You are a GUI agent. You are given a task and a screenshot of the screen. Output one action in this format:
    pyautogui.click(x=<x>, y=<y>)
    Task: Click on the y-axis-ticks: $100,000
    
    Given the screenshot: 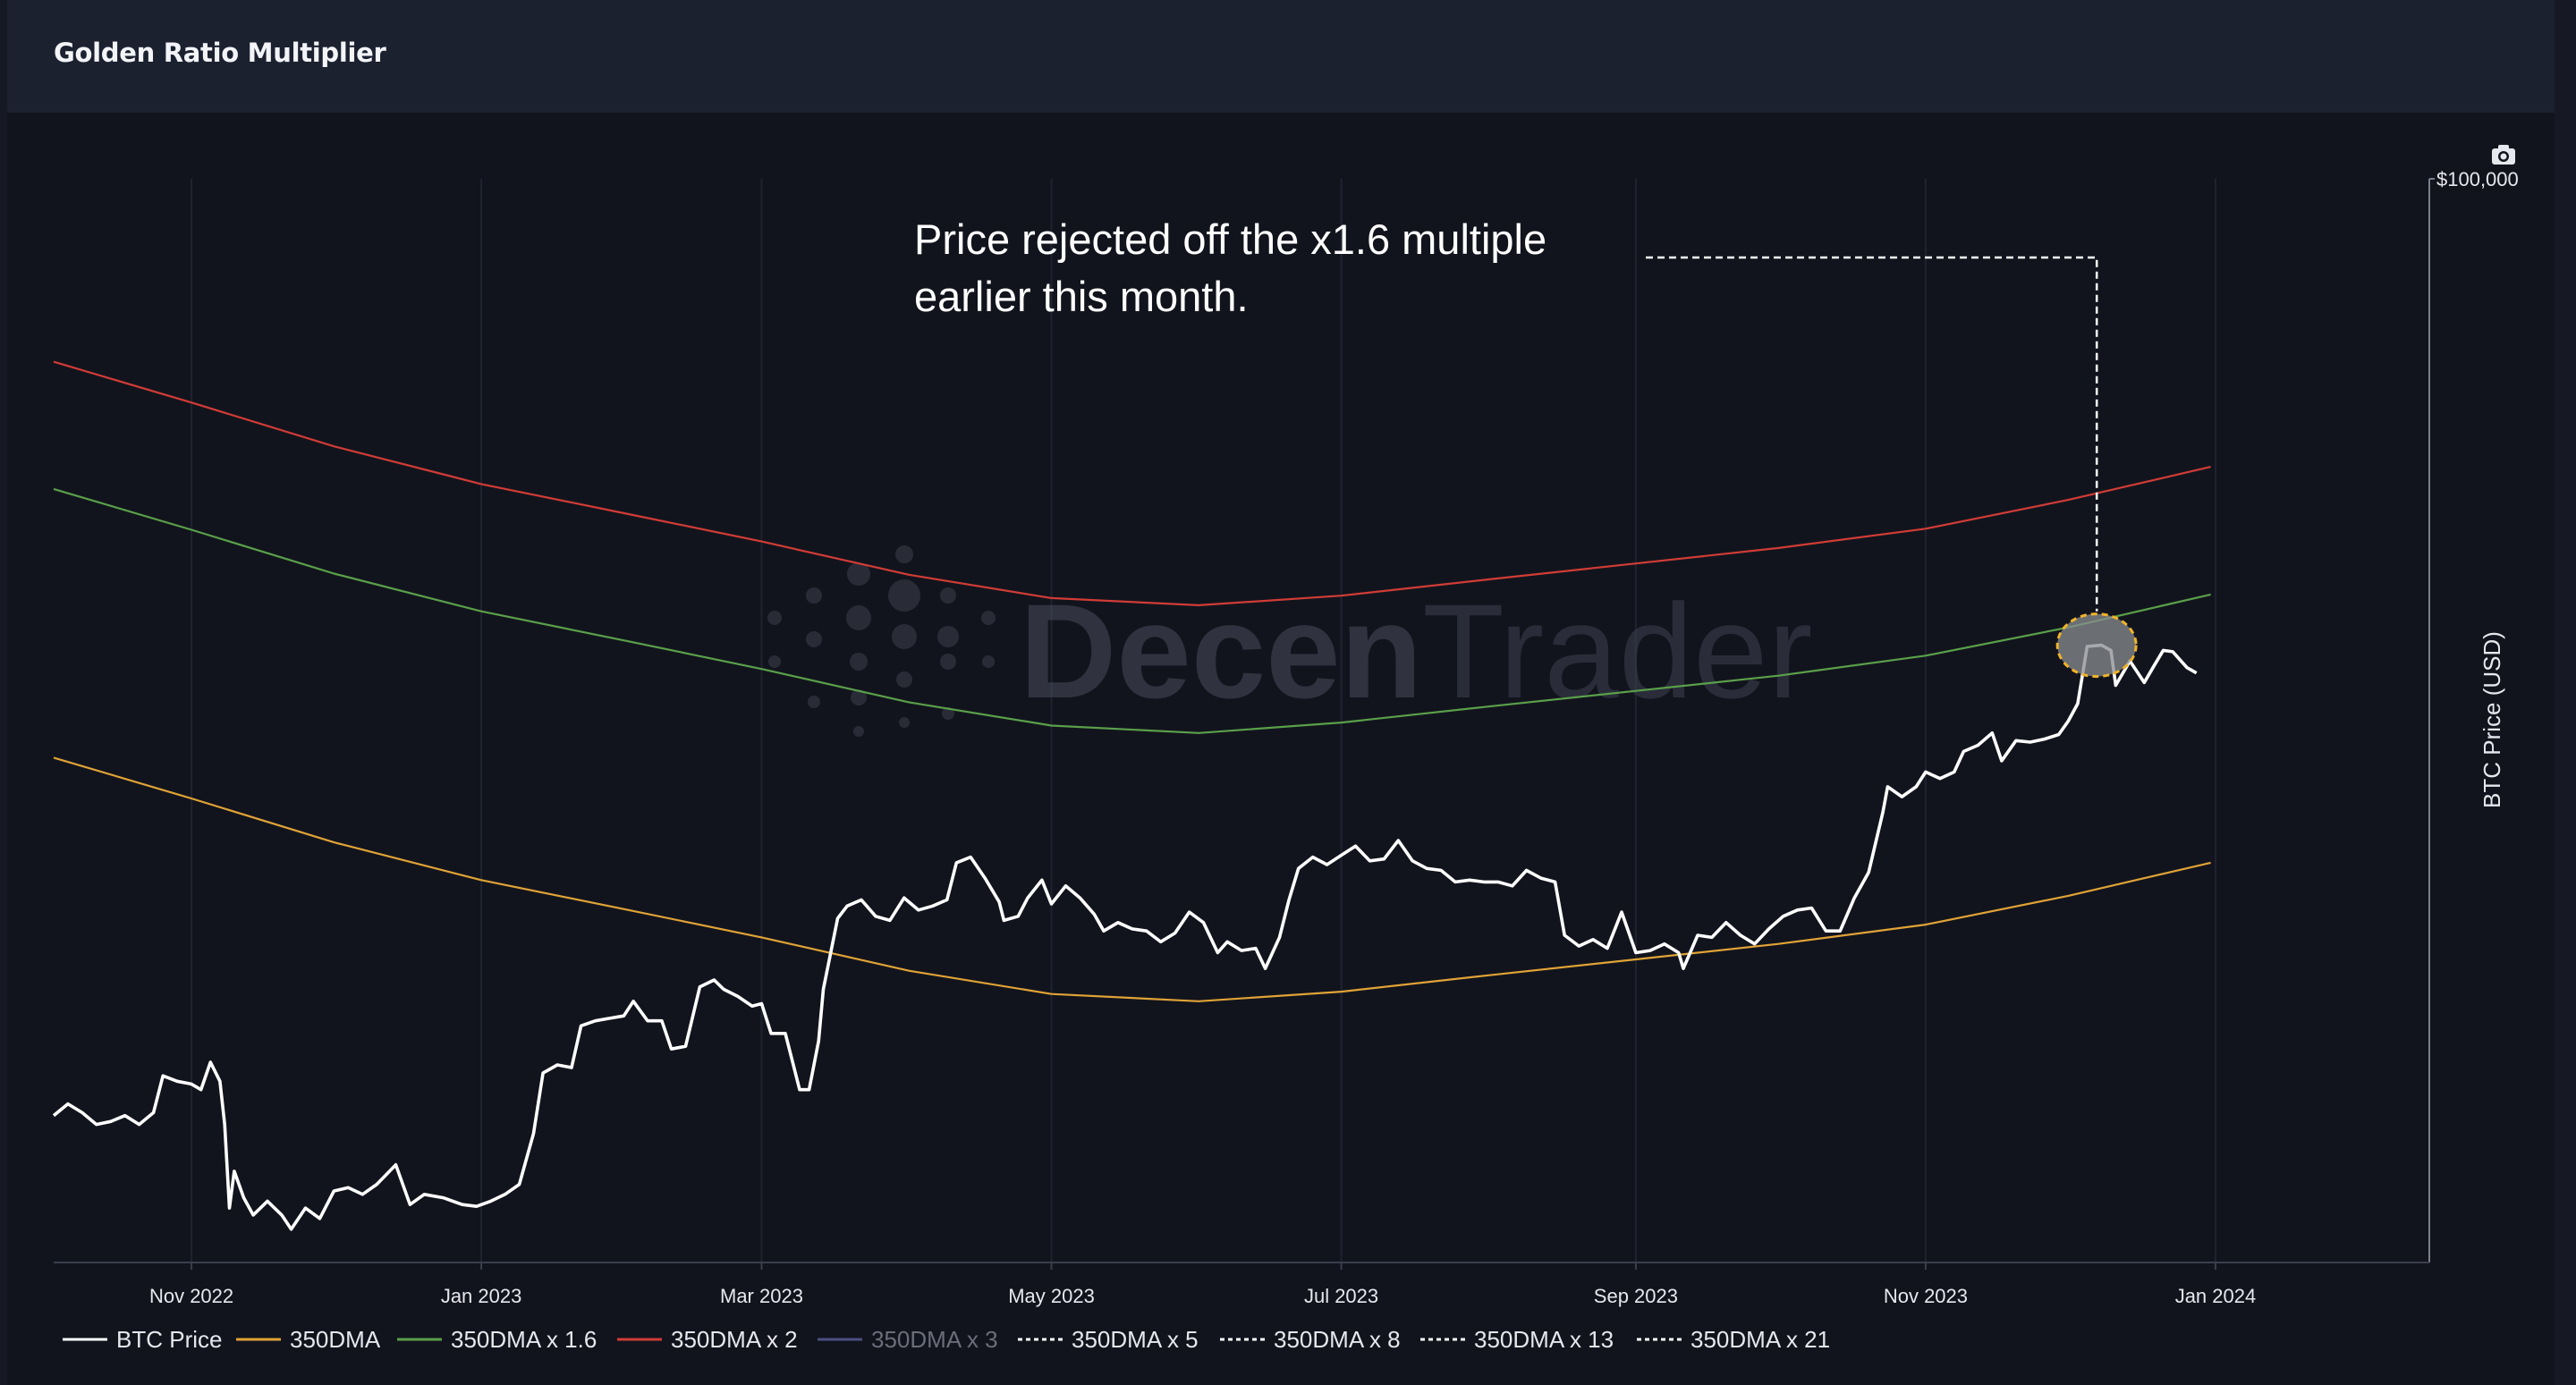 What is the action you would take?
    pyautogui.click(x=2474, y=179)
    